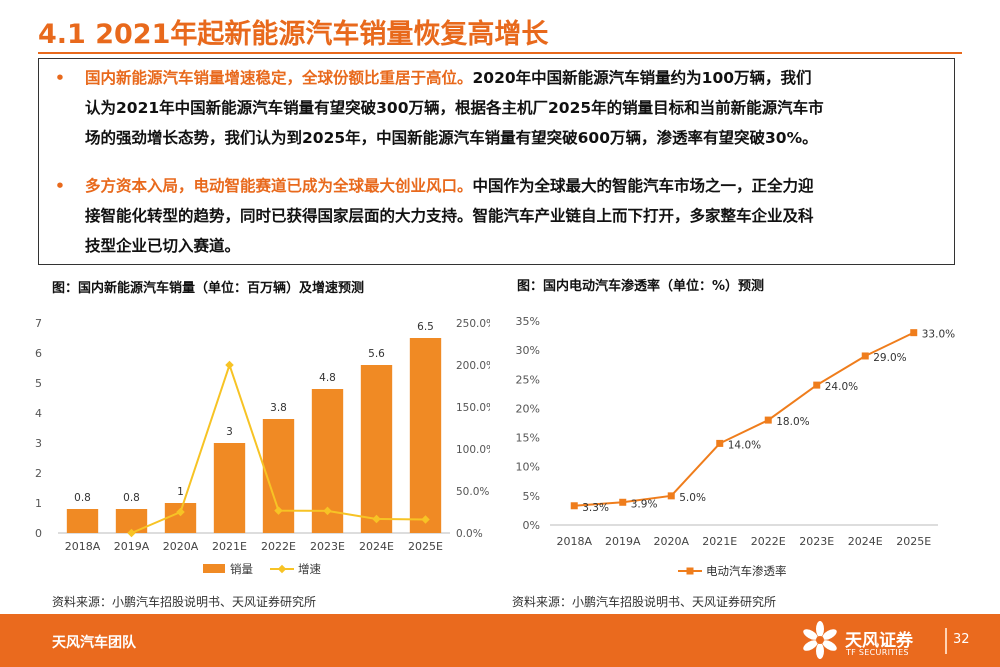 This screenshot has width=1000, height=667. What do you see at coordinates (38, 533) in the screenshot?
I see `y-tick-label: 0` at bounding box center [38, 533].